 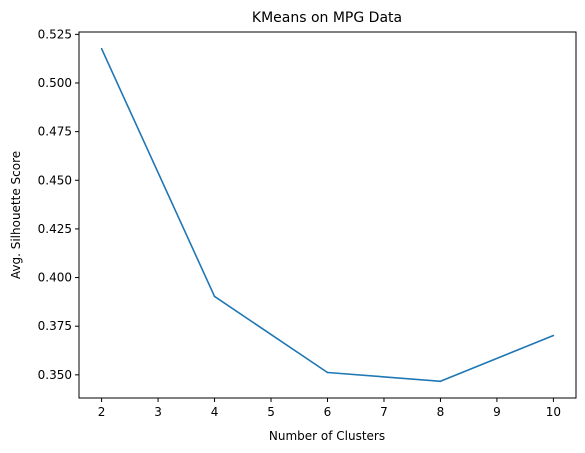 What do you see at coordinates (55, 229) in the screenshot?
I see `y-tick-label: 0.425` at bounding box center [55, 229].